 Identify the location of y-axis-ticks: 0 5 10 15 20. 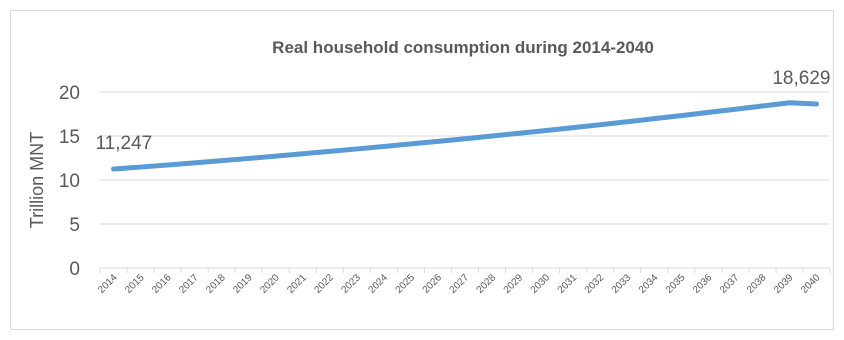
(69, 181).